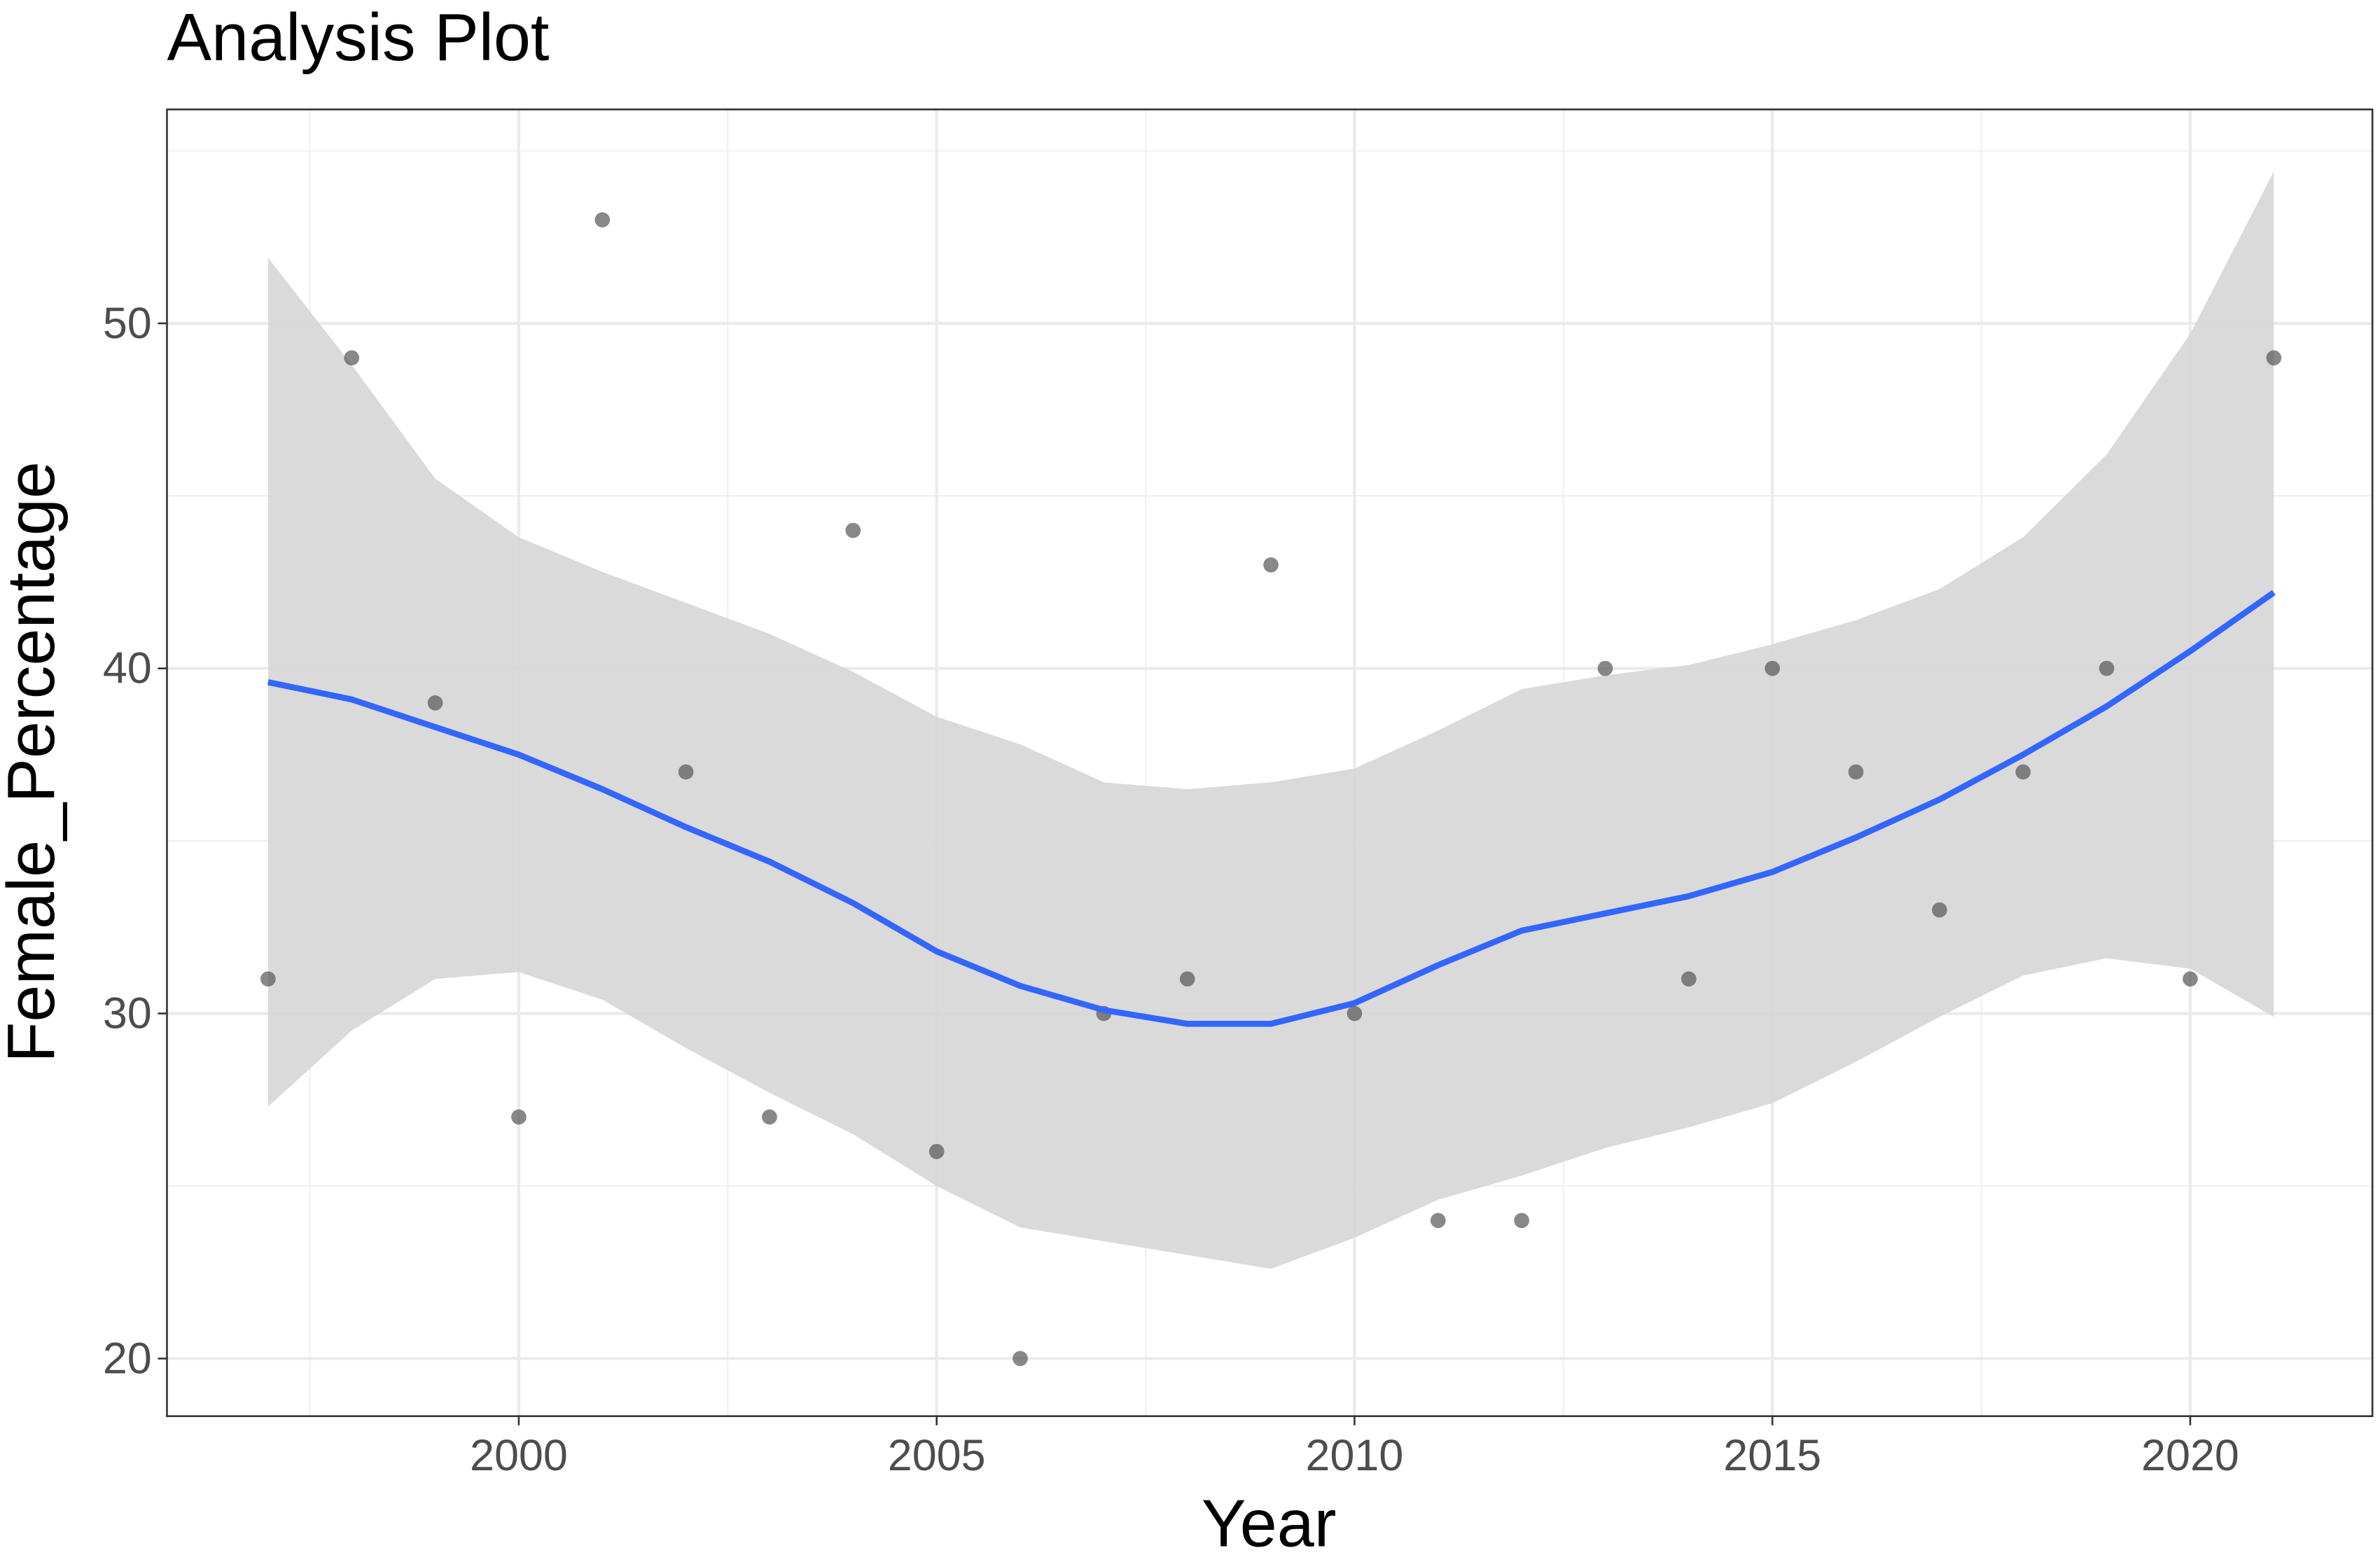  I want to click on x-tick-label: 2015, so click(1772, 1455).